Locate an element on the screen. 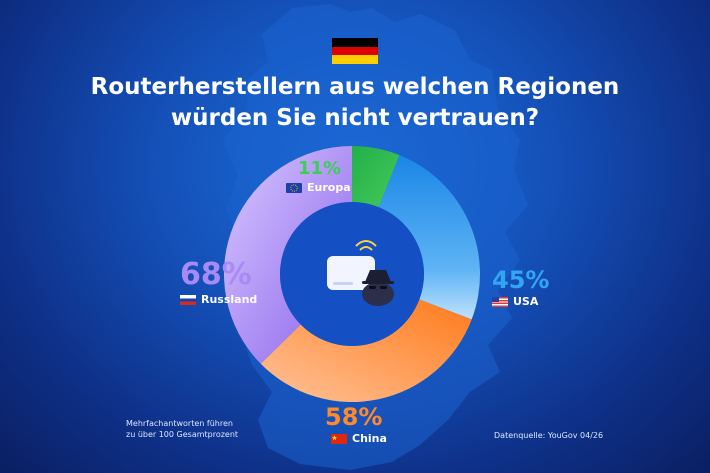 The image size is (710, 473). value-label-usa: 45% is located at coordinates (521, 280).